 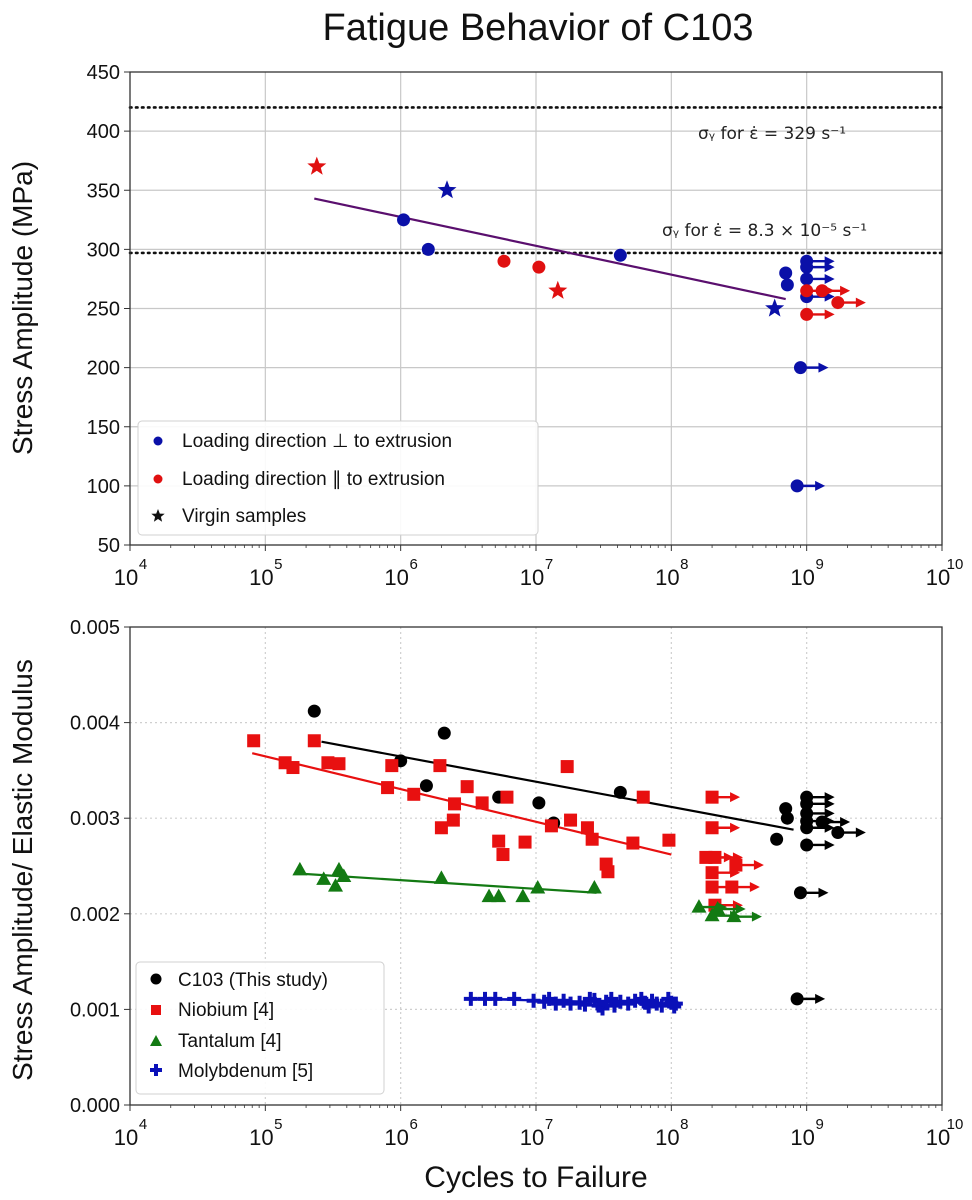 What do you see at coordinates (95, 1010) in the screenshot?
I see `y-tick-label: 0.001` at bounding box center [95, 1010].